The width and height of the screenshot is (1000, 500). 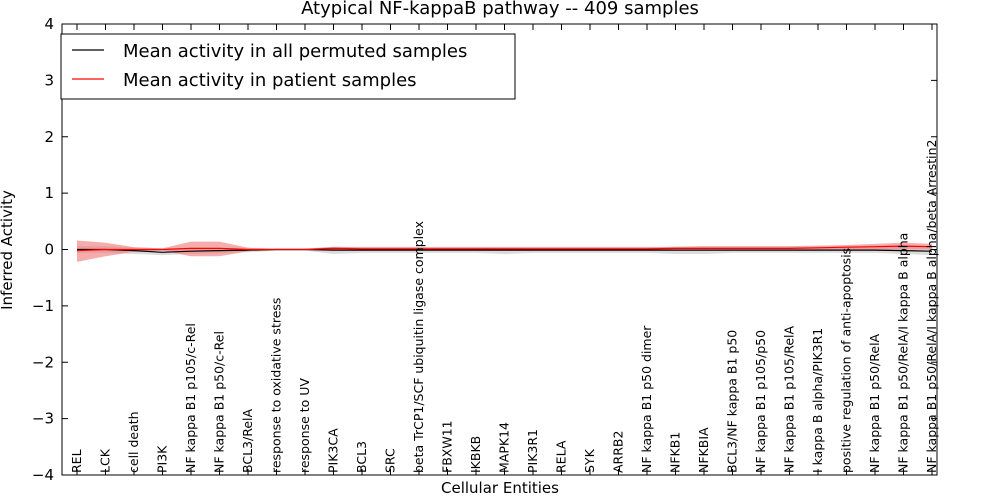 What do you see at coordinates (49, 137) in the screenshot?
I see `y-tick-label: 2` at bounding box center [49, 137].